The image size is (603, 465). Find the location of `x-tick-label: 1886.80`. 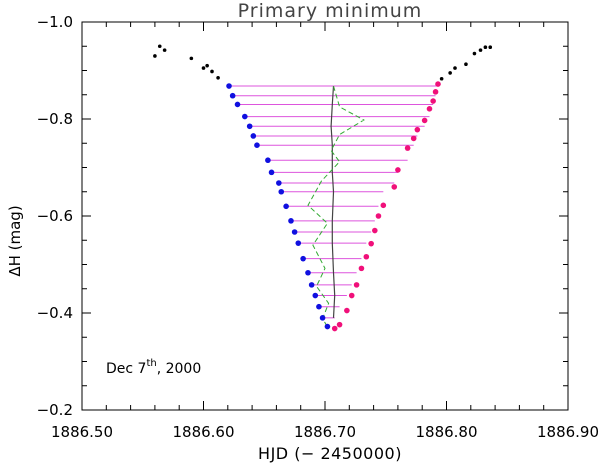

x-tick-label: 1886.80 is located at coordinates (446, 432).